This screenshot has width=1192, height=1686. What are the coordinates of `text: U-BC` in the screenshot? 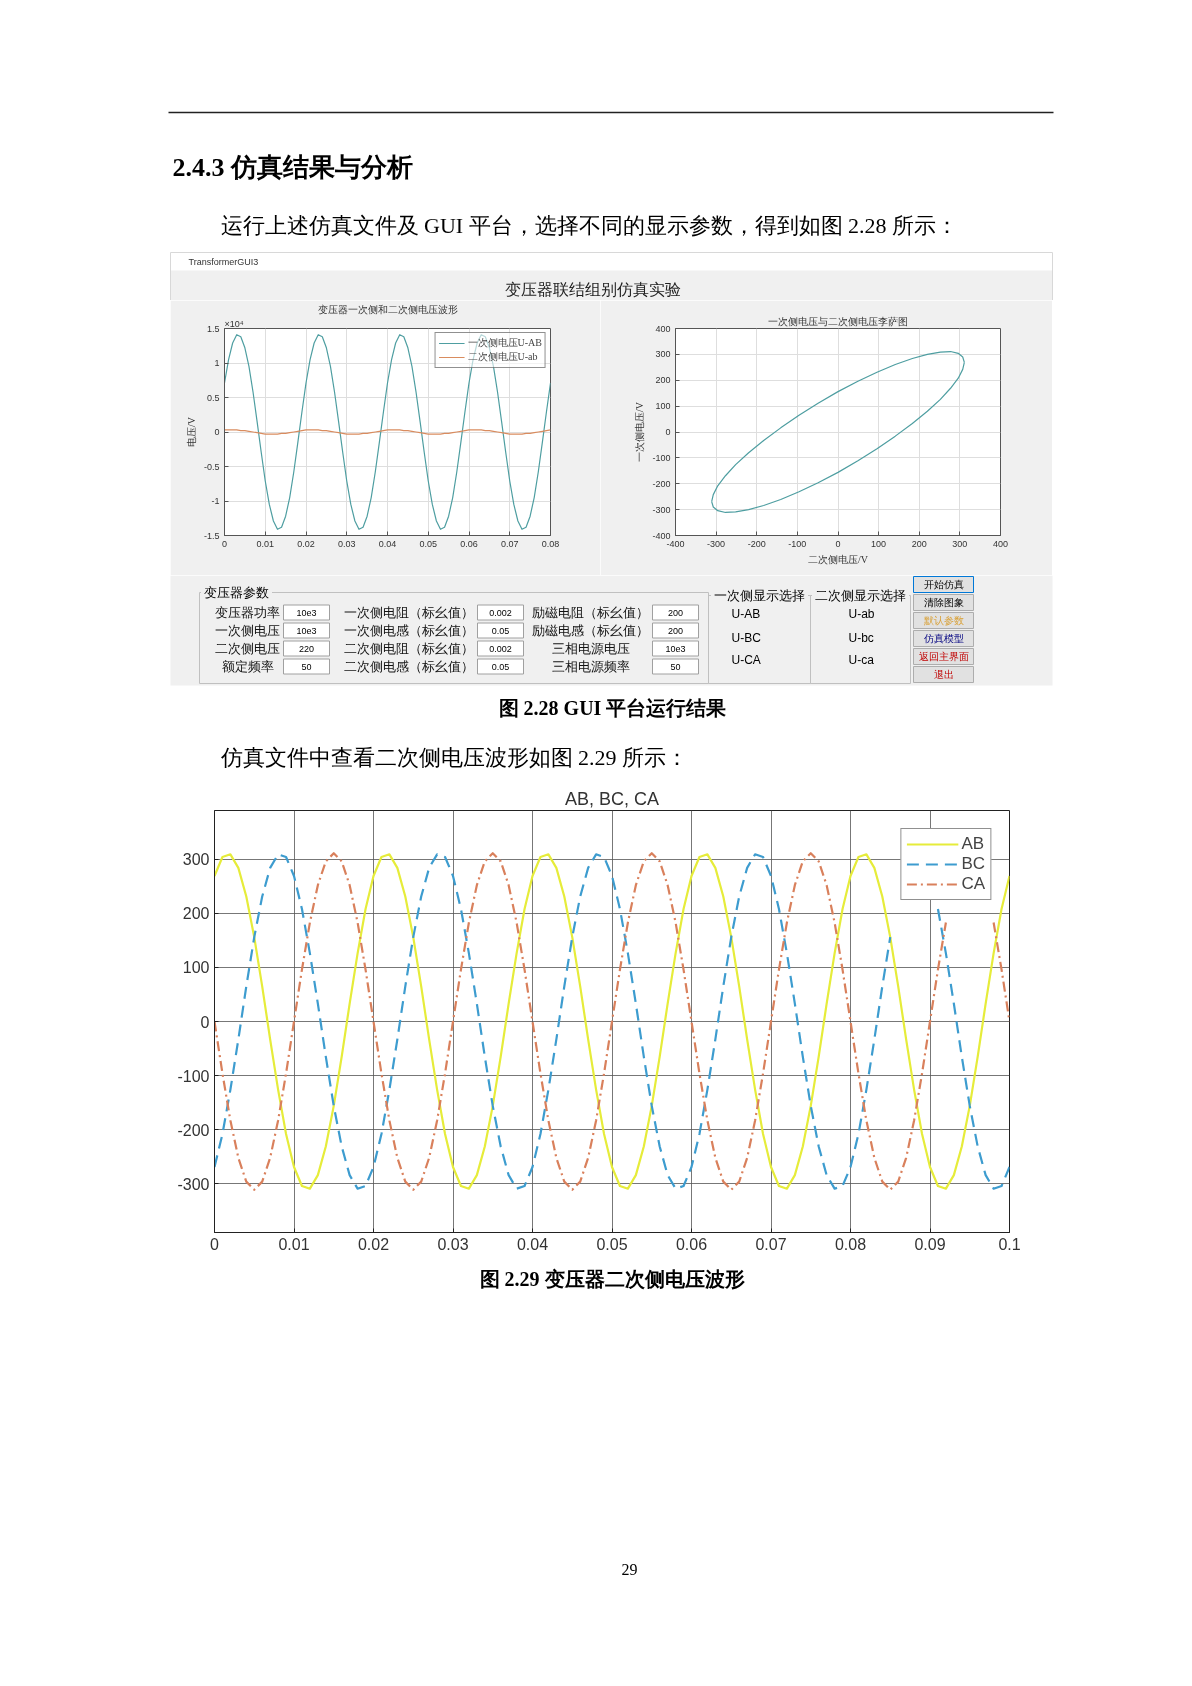 It's located at (746, 637).